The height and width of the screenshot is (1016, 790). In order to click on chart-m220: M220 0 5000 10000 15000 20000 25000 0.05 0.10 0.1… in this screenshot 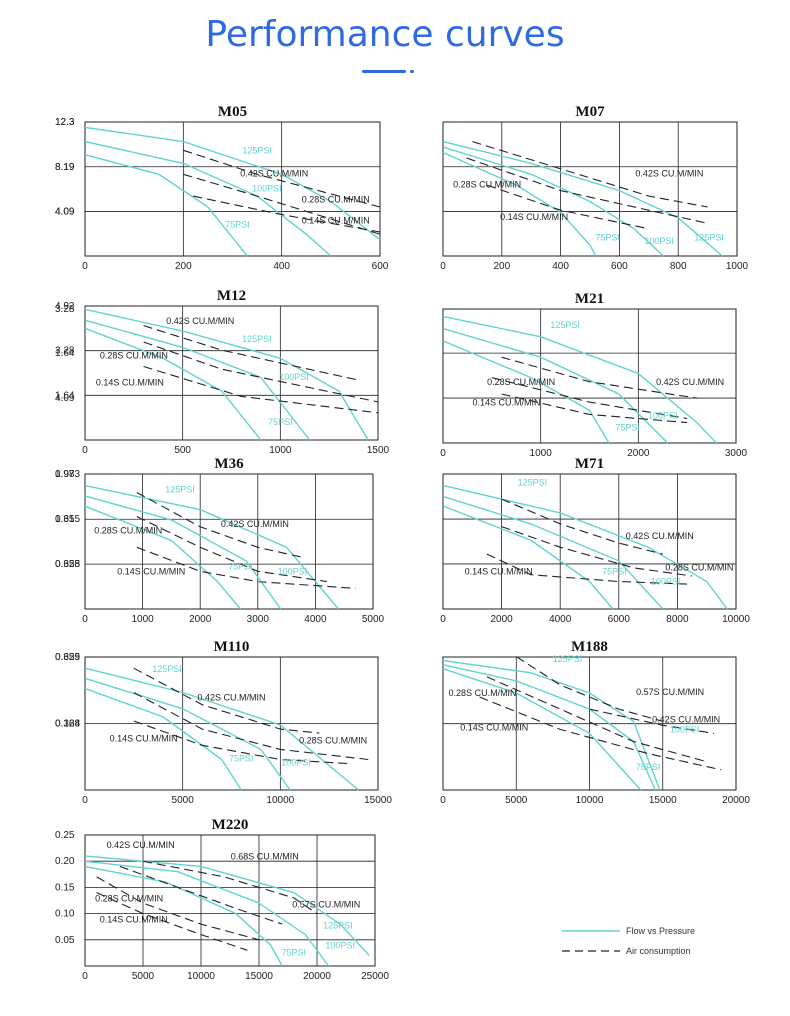, I will do `click(222, 899)`.